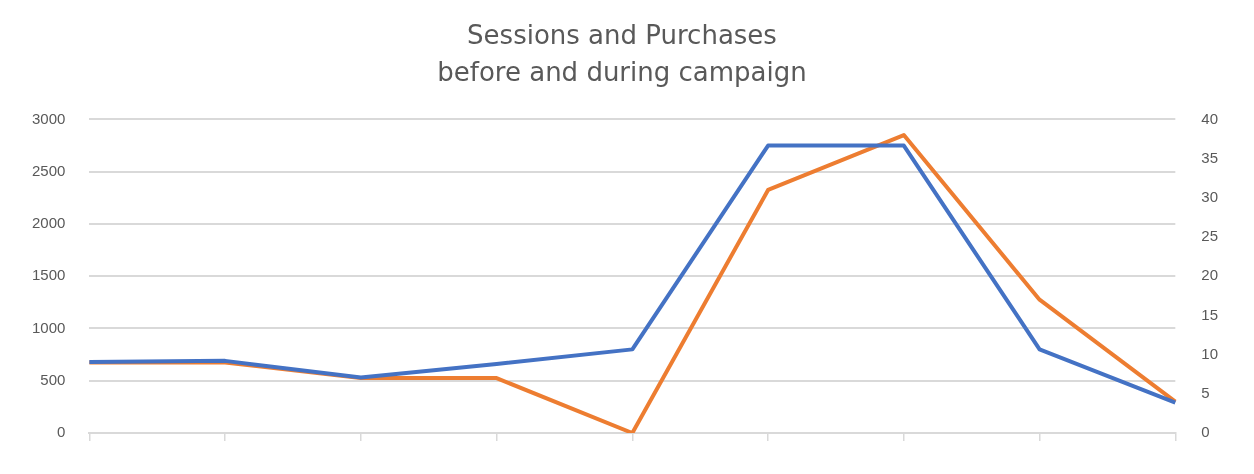 This screenshot has width=1254, height=474. I want to click on y2-tick-label: 40, so click(1209, 118).